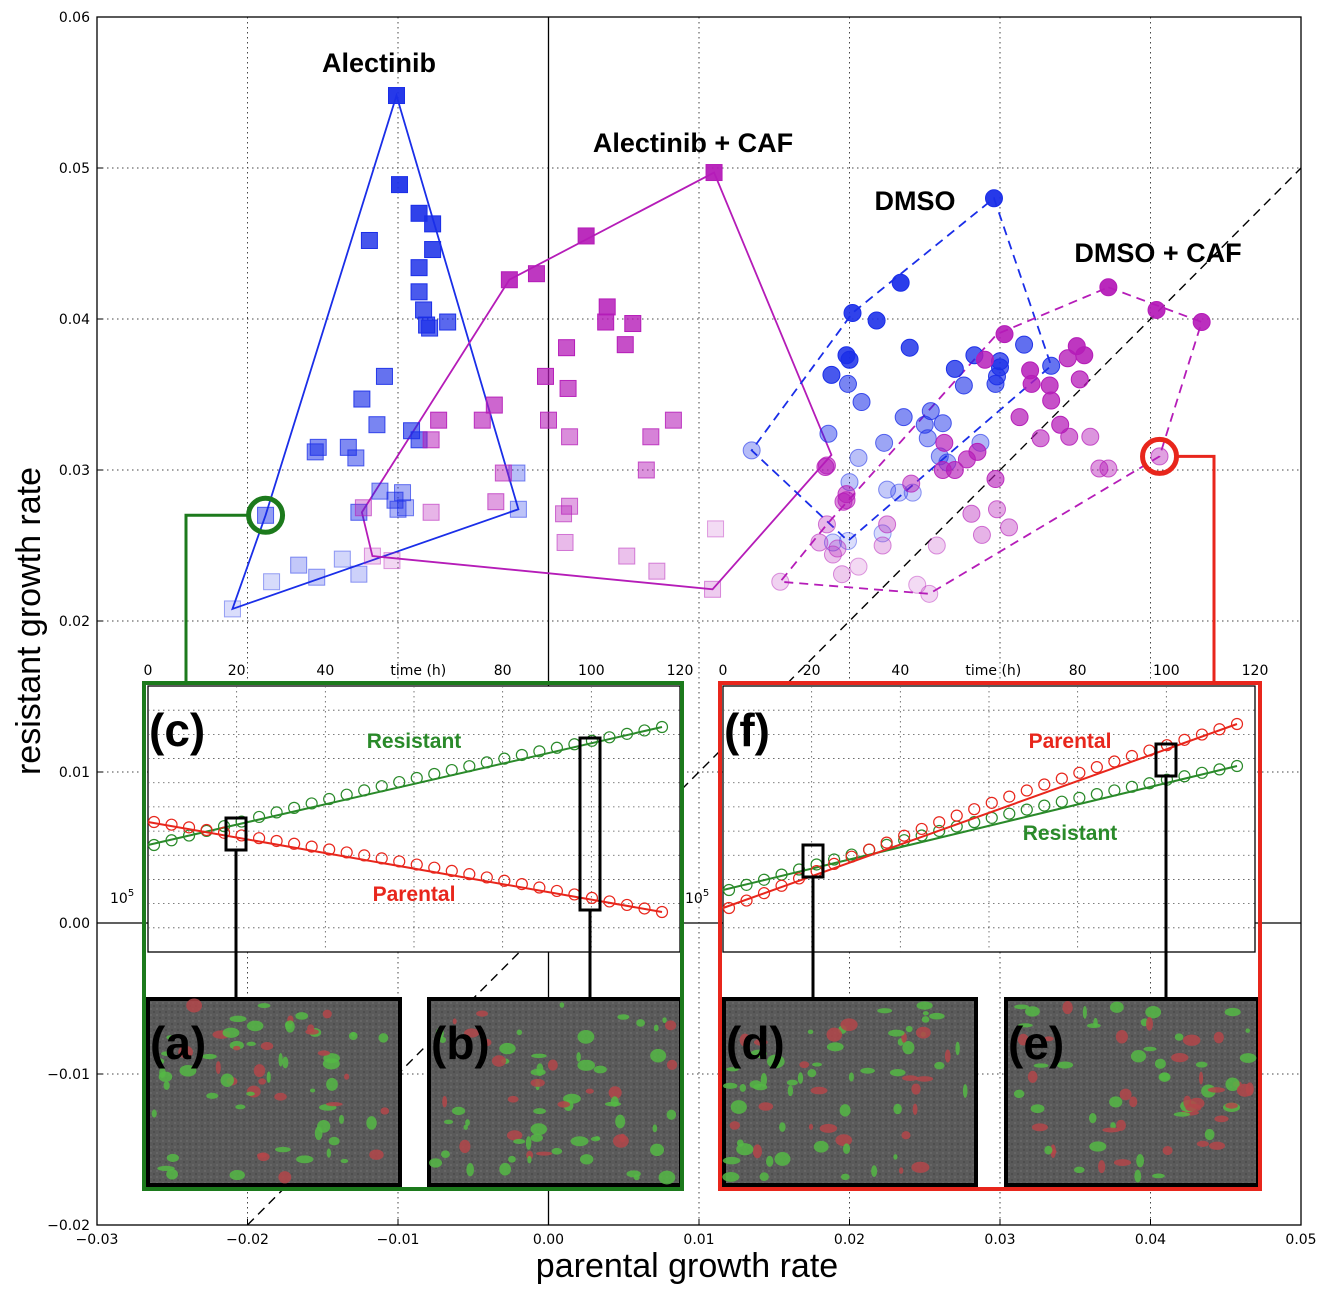  Describe the element at coordinates (247, 1240) in the screenshot. I see `x-tick-label: −0.02` at that location.